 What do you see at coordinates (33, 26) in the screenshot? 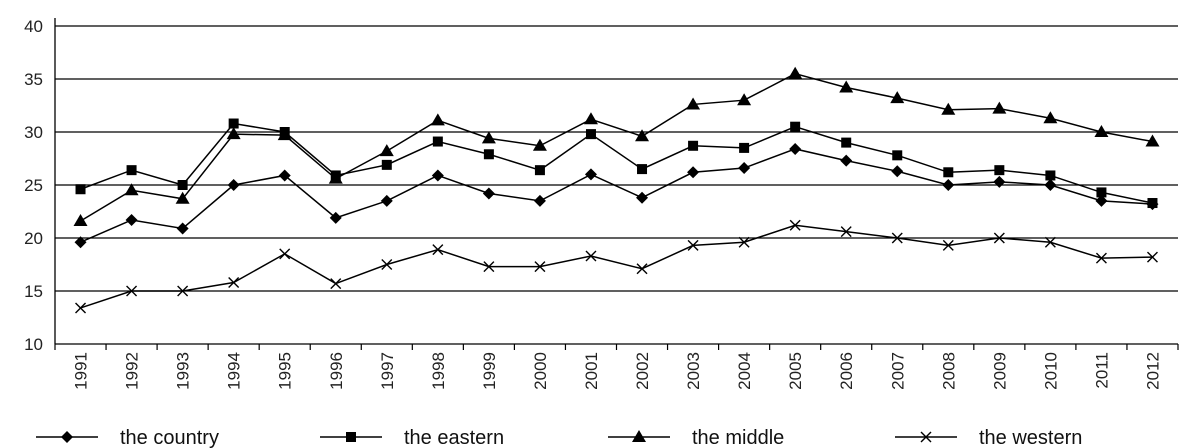
I see `y-tick-label: 40` at bounding box center [33, 26].